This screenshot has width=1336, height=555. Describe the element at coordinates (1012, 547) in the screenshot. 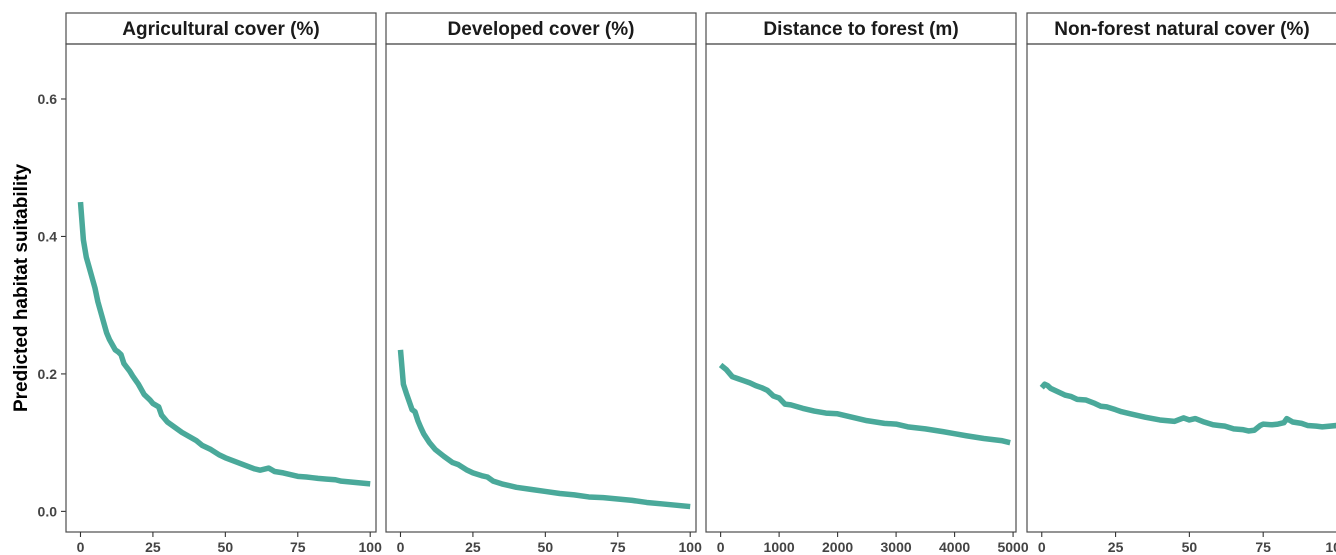

I see `x-tick-label: 5000` at that location.